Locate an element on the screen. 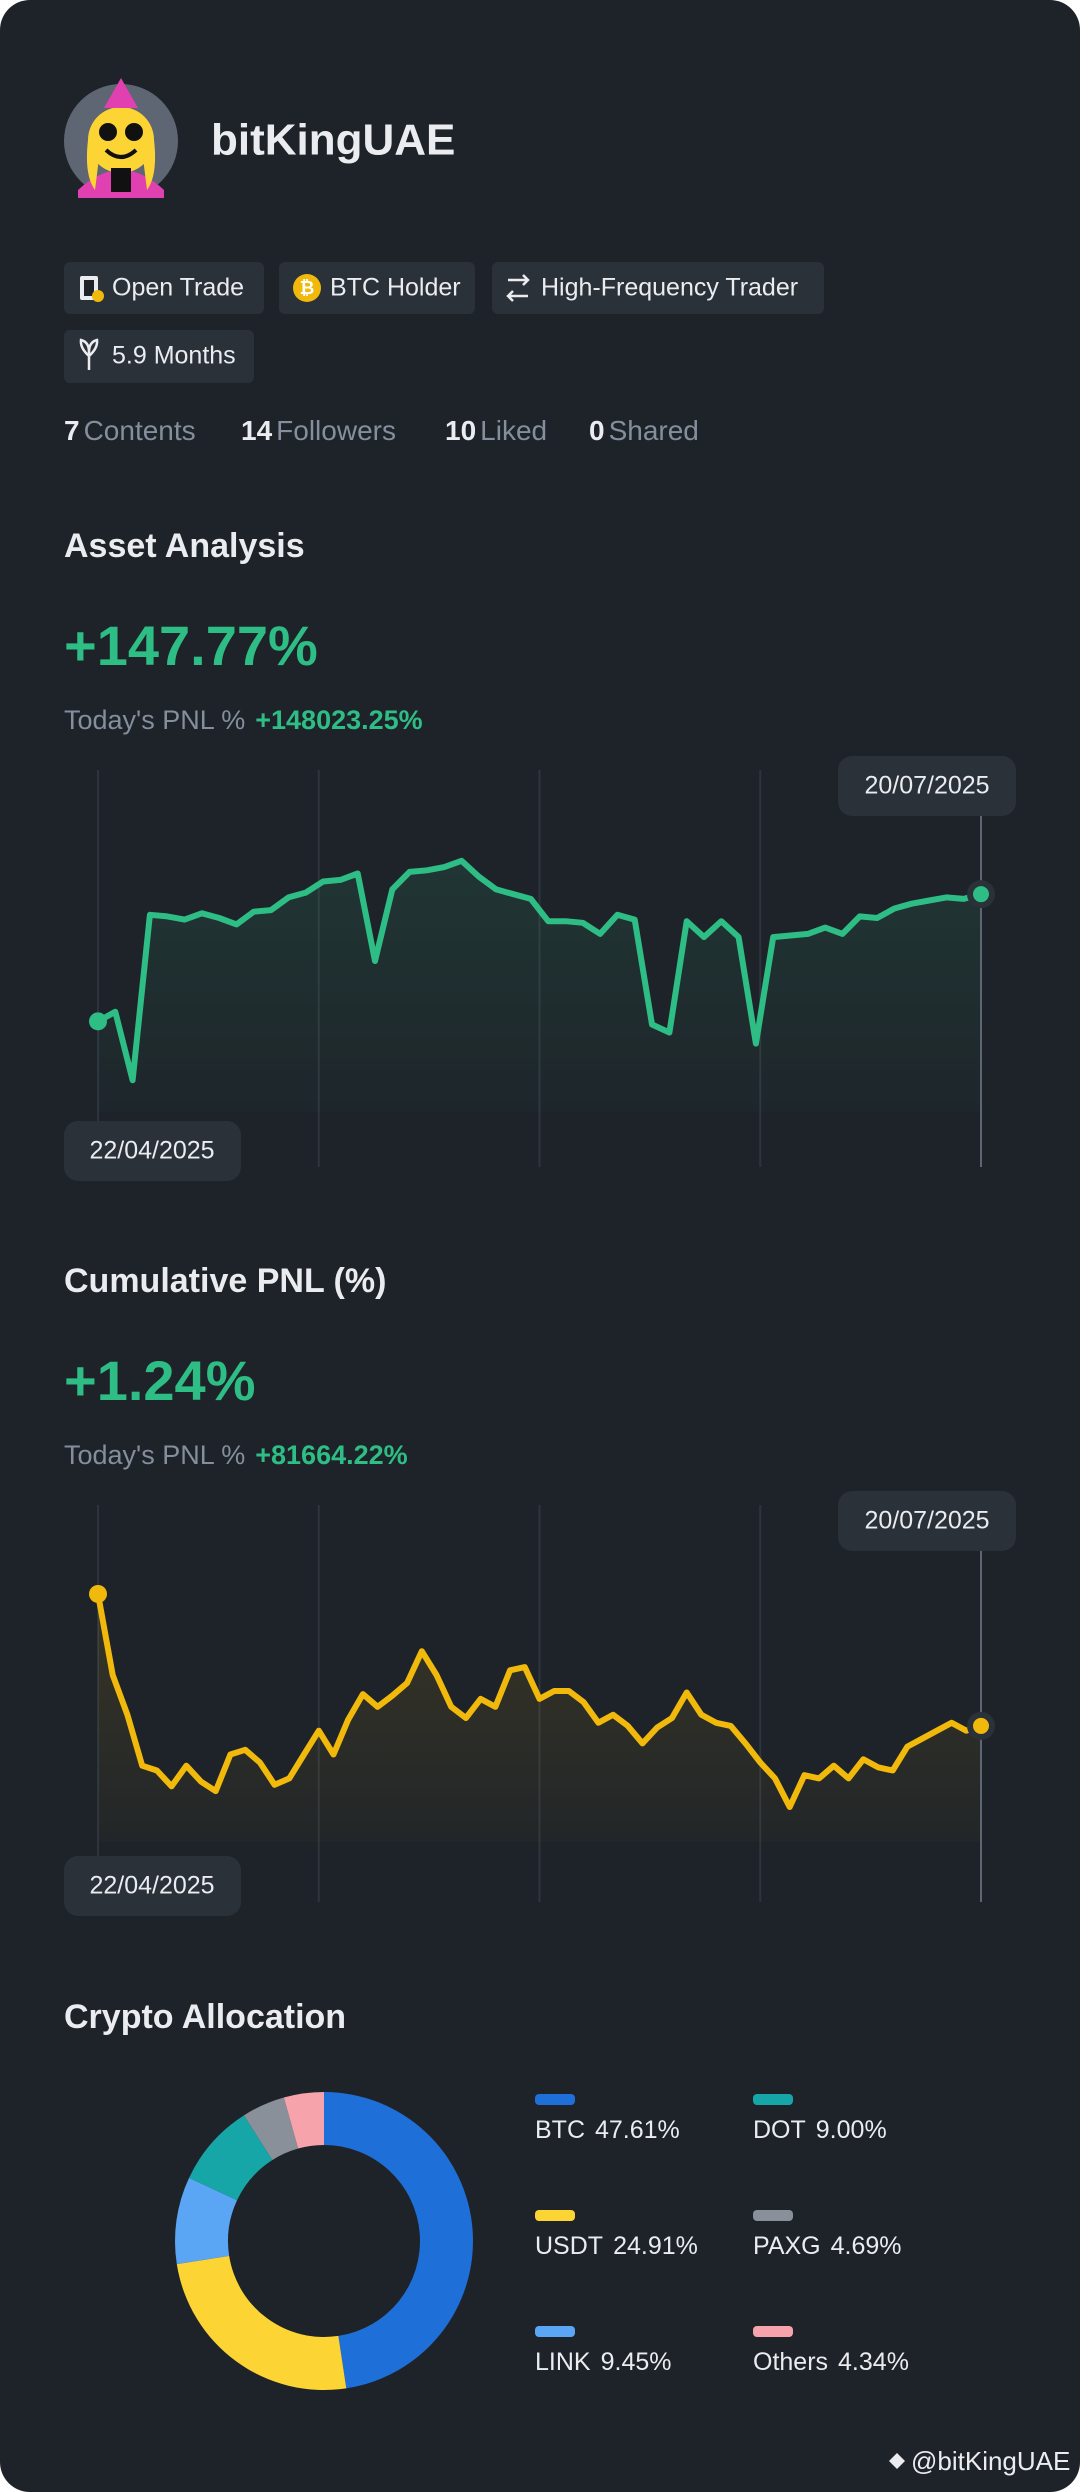 This screenshot has height=2492, width=1080. pnl-line: Today's PNL % +81664.22% is located at coordinates (236, 1455).